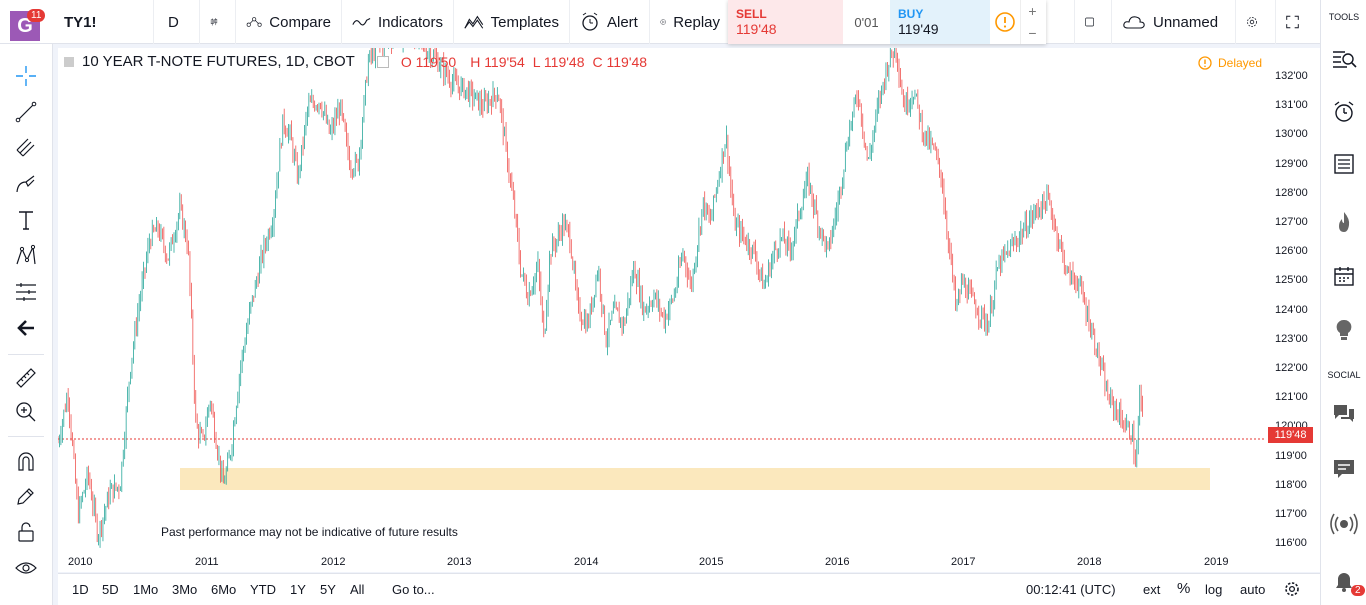  I want to click on quantity-stepper: + −, so click(1032, 22).